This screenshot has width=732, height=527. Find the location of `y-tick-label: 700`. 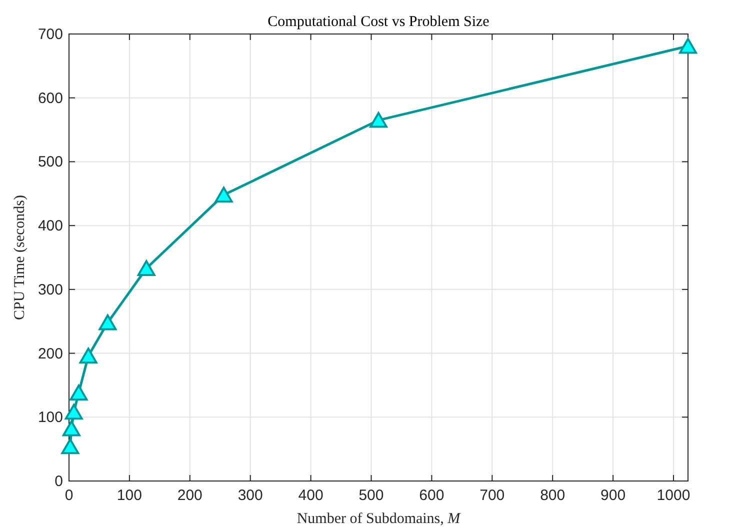

y-tick-label: 700 is located at coordinates (50, 34).